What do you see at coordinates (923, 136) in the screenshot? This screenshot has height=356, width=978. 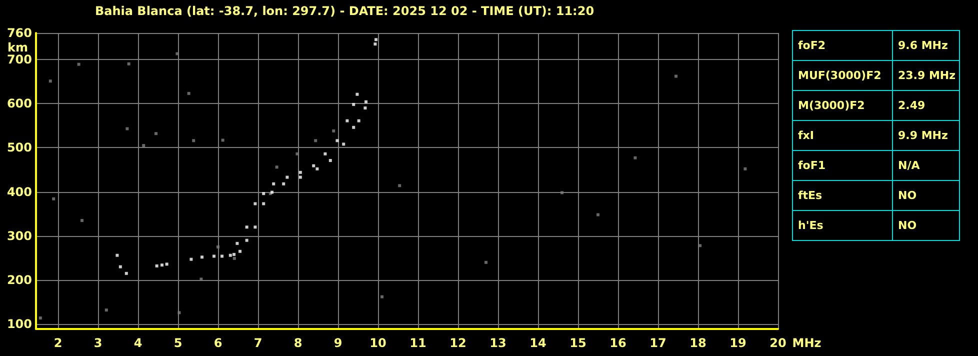 I see `text: 9.9 MHz` at bounding box center [923, 136].